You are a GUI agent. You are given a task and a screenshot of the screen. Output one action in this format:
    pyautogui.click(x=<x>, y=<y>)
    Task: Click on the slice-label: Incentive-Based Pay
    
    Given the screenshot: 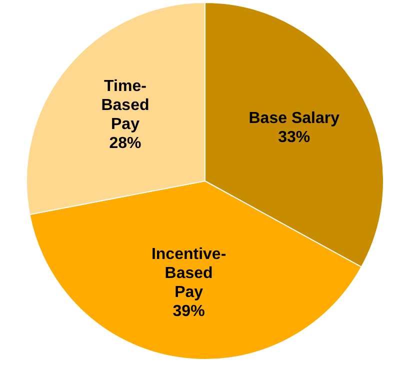 What is the action you would take?
    pyautogui.click(x=188, y=274)
    